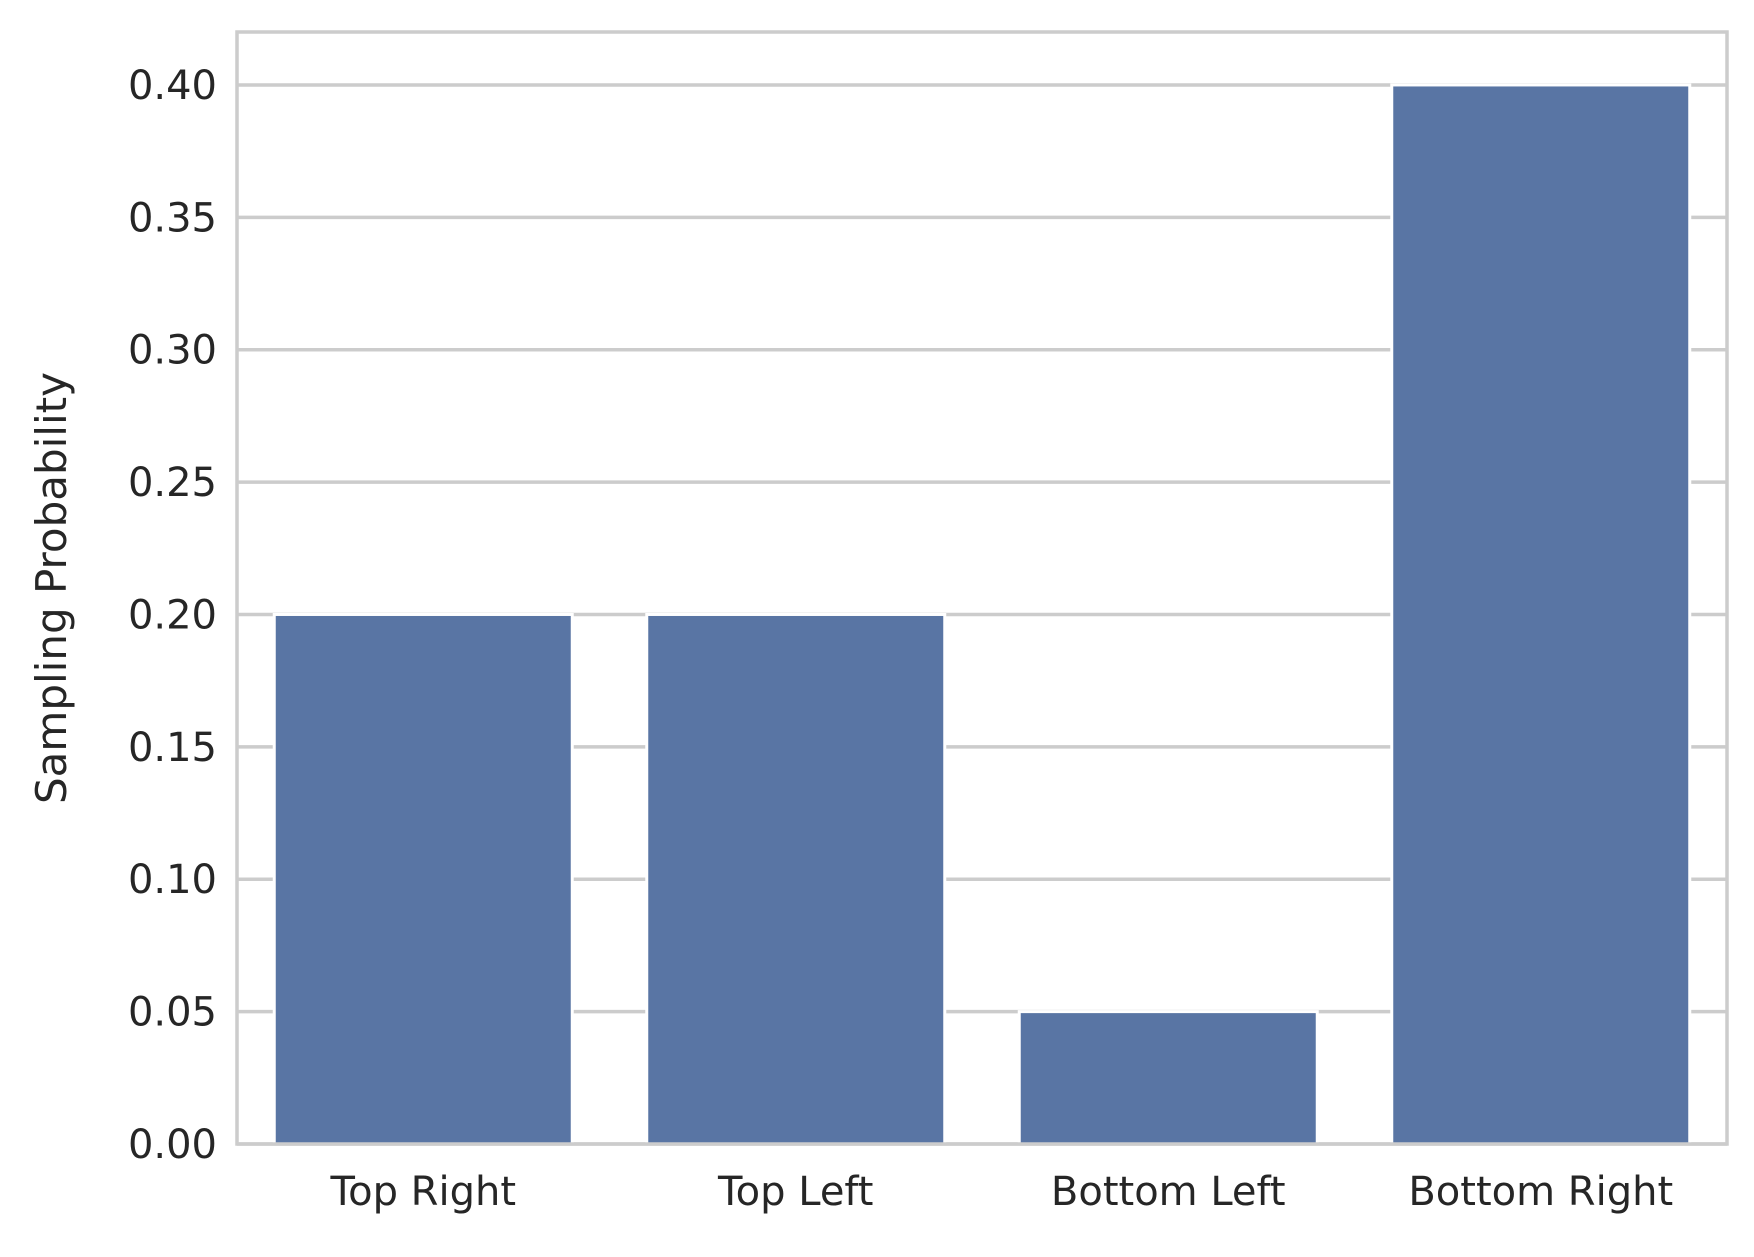 This screenshot has width=1754, height=1257. I want to click on y-tick-label: 0.10, so click(172, 880).